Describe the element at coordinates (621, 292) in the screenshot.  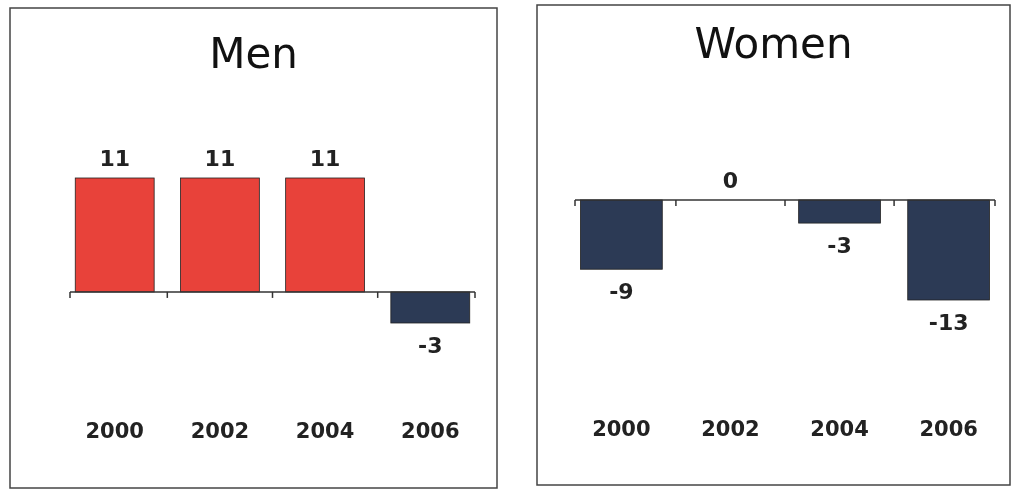
I see `data-label: -9` at that location.